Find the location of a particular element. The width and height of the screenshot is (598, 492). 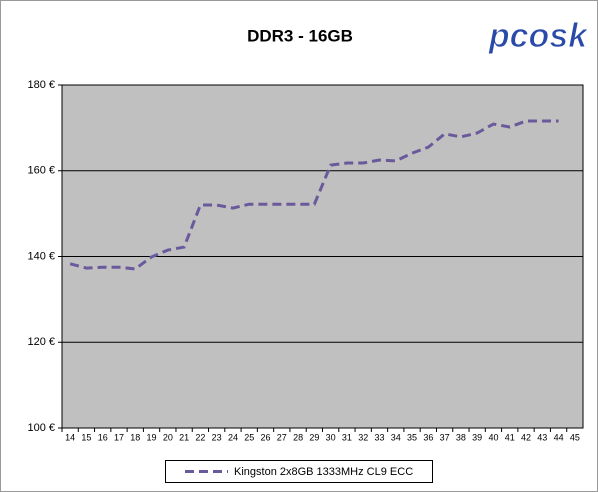

x-tick-label: 41 is located at coordinates (510, 437).